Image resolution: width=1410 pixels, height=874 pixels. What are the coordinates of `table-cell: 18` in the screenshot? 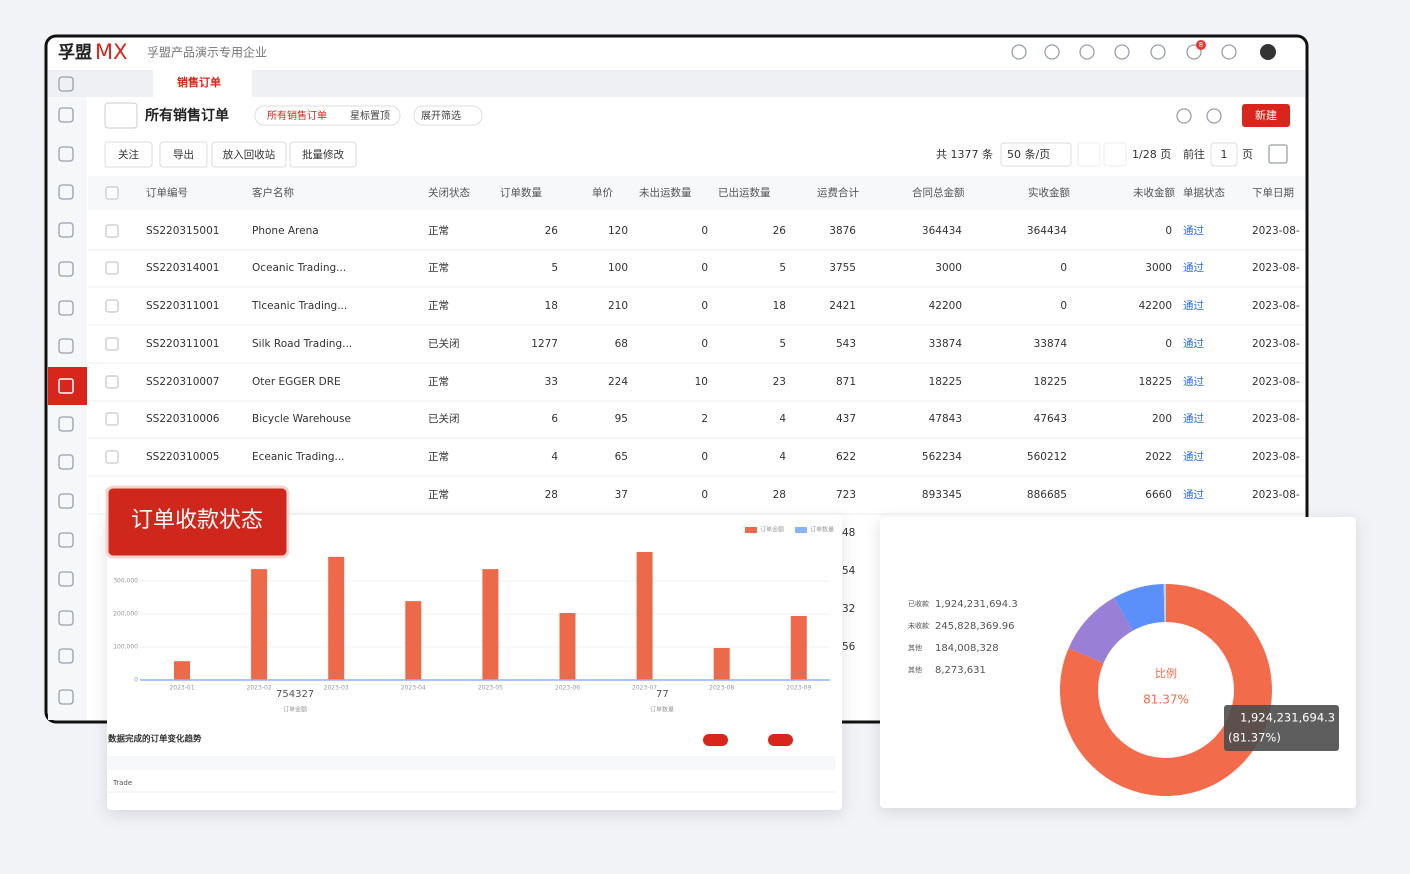 It's located at (551, 306).